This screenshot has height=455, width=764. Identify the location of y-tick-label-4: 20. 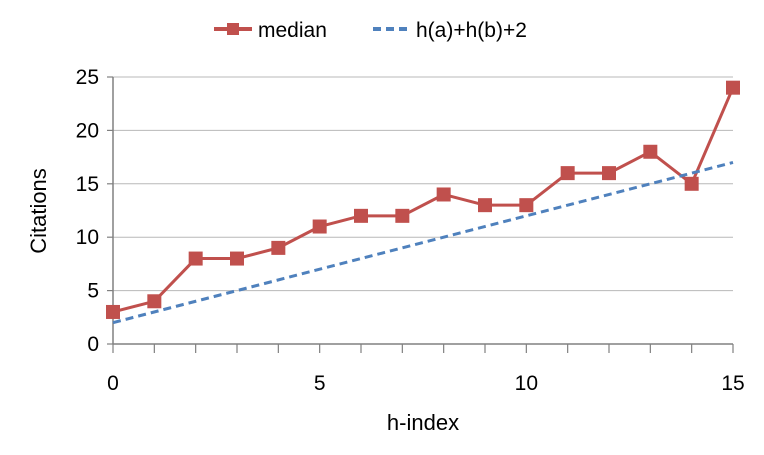
(87, 130).